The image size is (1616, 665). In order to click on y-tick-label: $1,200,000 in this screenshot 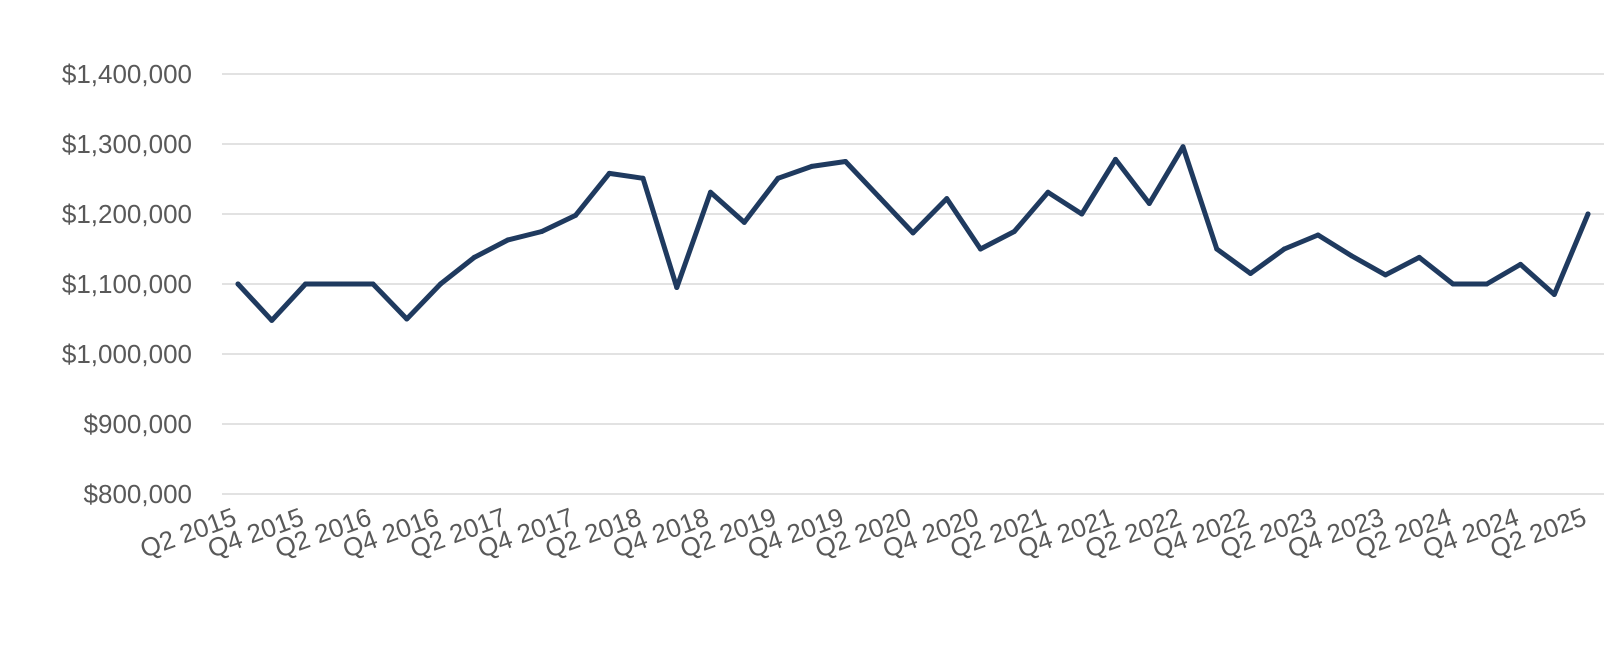, I will do `click(127, 214)`.